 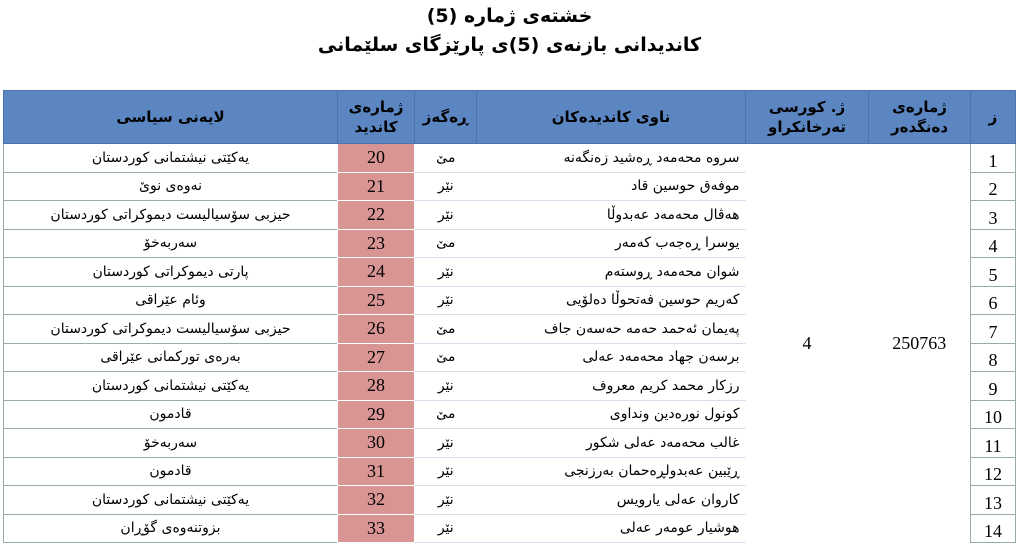 What do you see at coordinates (611, 186) in the screenshot?
I see `candidate-name: موفەق حوسین قاد` at bounding box center [611, 186].